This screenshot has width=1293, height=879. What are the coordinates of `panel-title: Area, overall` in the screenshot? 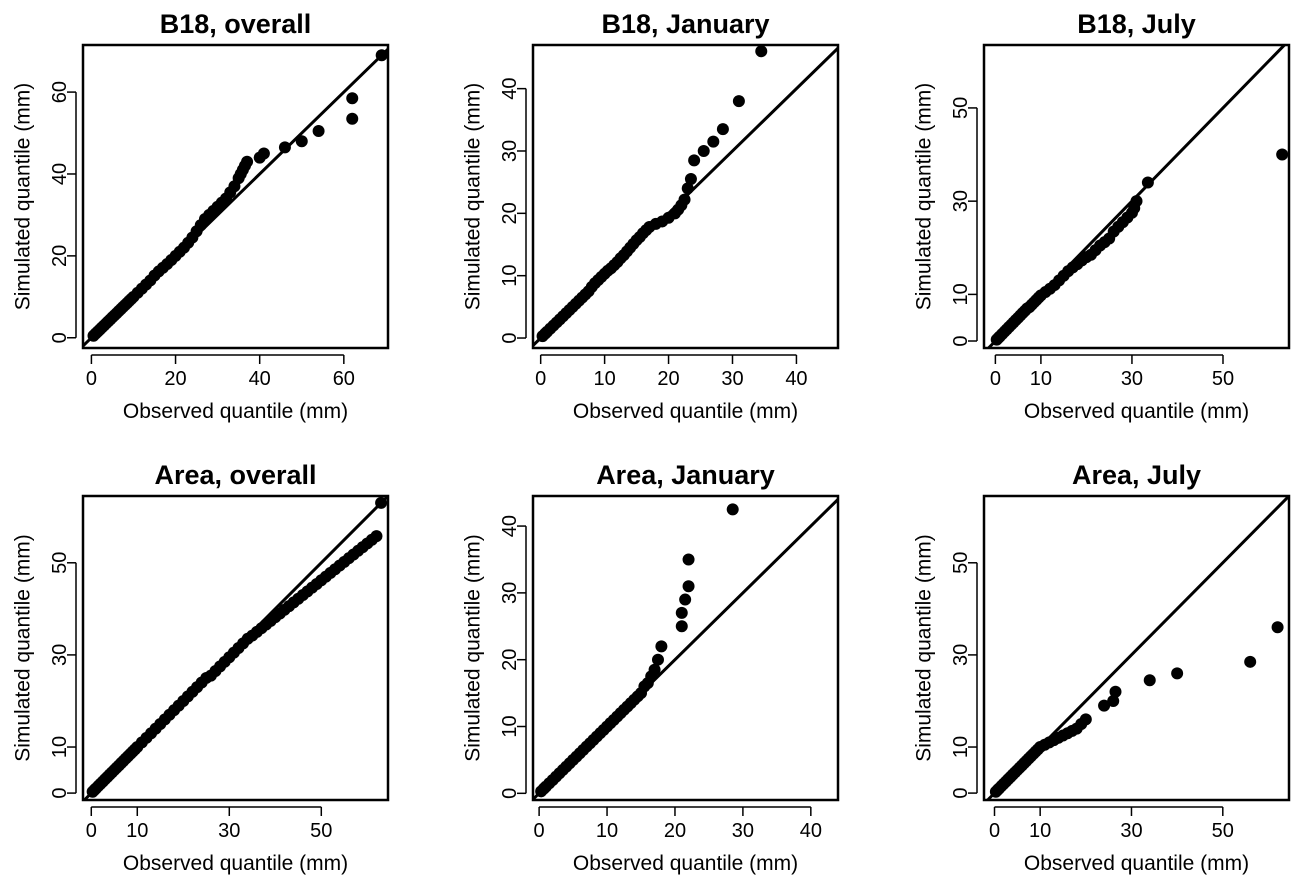 It's located at (235, 475).